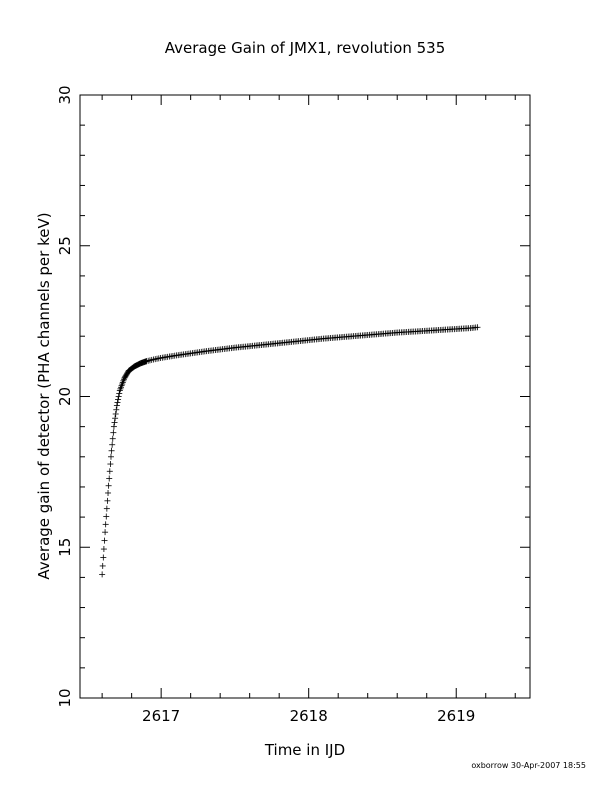 The width and height of the screenshot is (612, 792). Describe the element at coordinates (65, 396) in the screenshot. I see `y-tick-label: 20` at that location.